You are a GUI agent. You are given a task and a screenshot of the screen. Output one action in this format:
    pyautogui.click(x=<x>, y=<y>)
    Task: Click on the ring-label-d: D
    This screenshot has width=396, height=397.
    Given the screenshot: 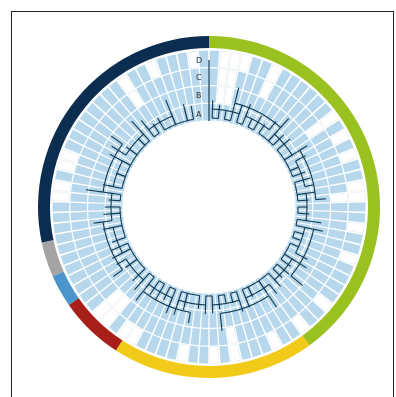 What is the action you would take?
    pyautogui.click(x=199, y=60)
    